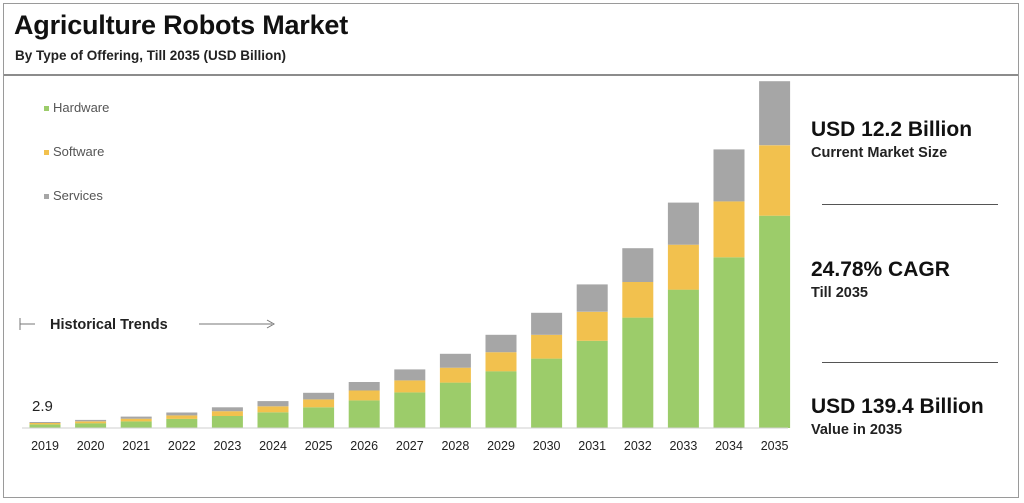  What do you see at coordinates (729, 175) in the screenshot?
I see `bar-segment-services-2034` at bounding box center [729, 175].